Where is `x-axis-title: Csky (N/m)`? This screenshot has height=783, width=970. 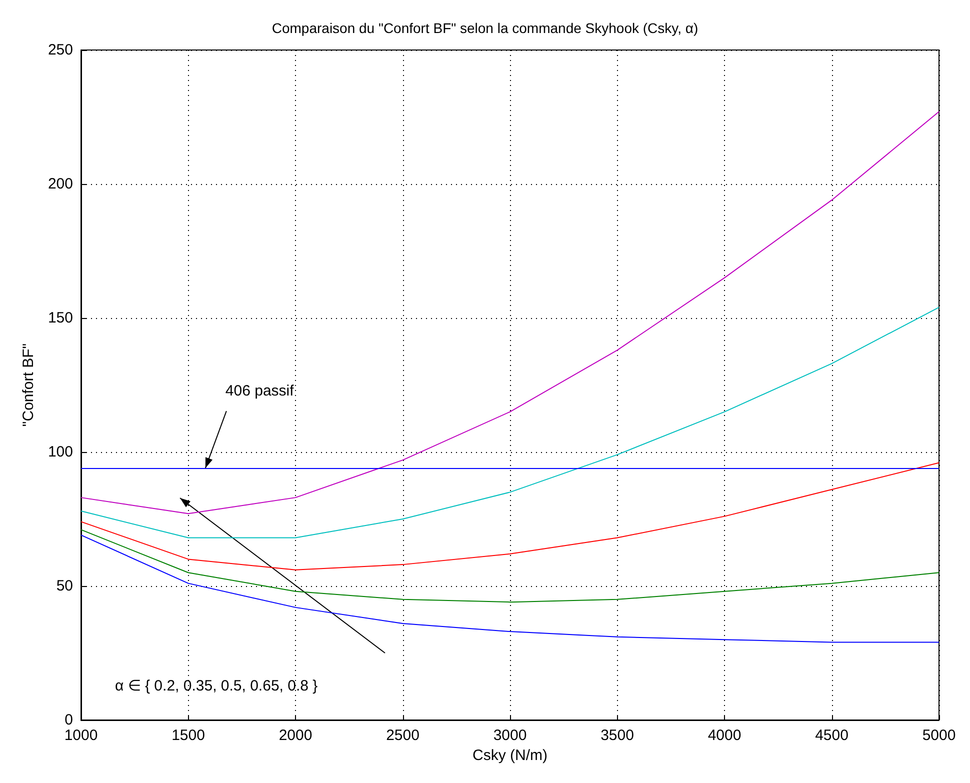 x-axis-title: Csky (N/m) is located at coordinates (510, 755).